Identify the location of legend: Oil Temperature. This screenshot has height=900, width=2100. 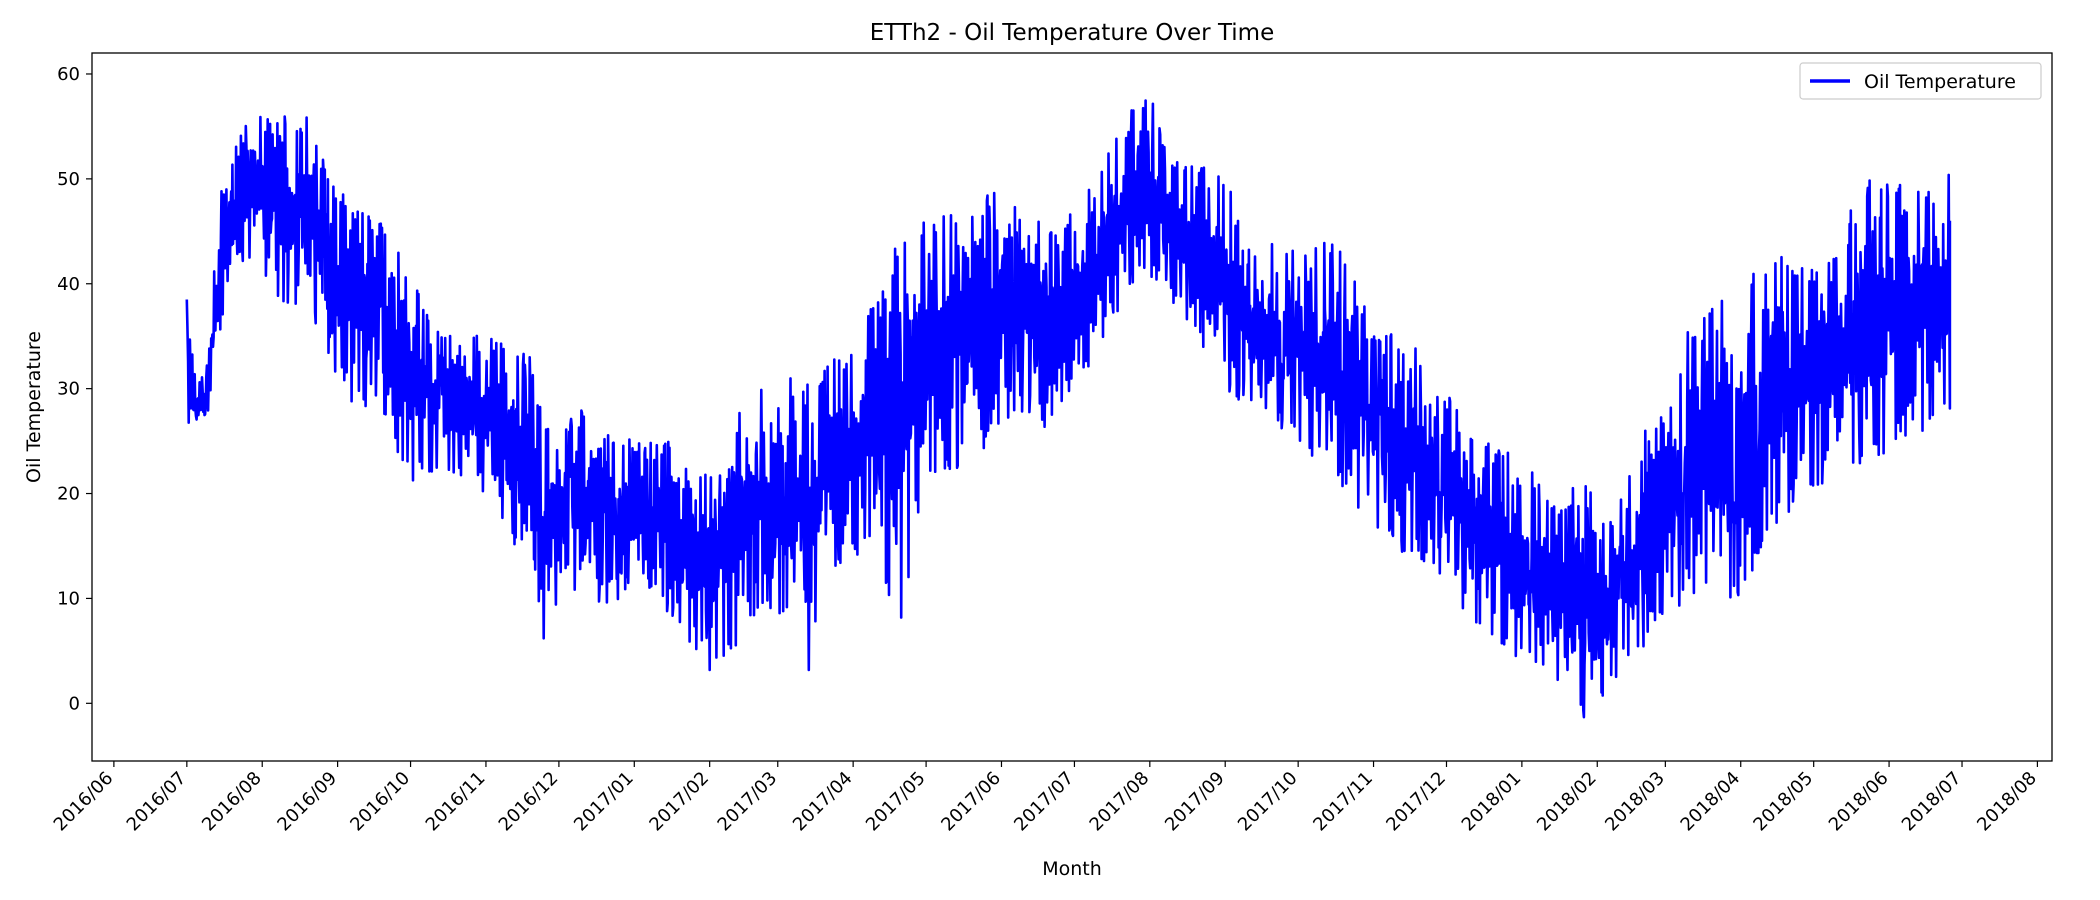
(1920, 81).